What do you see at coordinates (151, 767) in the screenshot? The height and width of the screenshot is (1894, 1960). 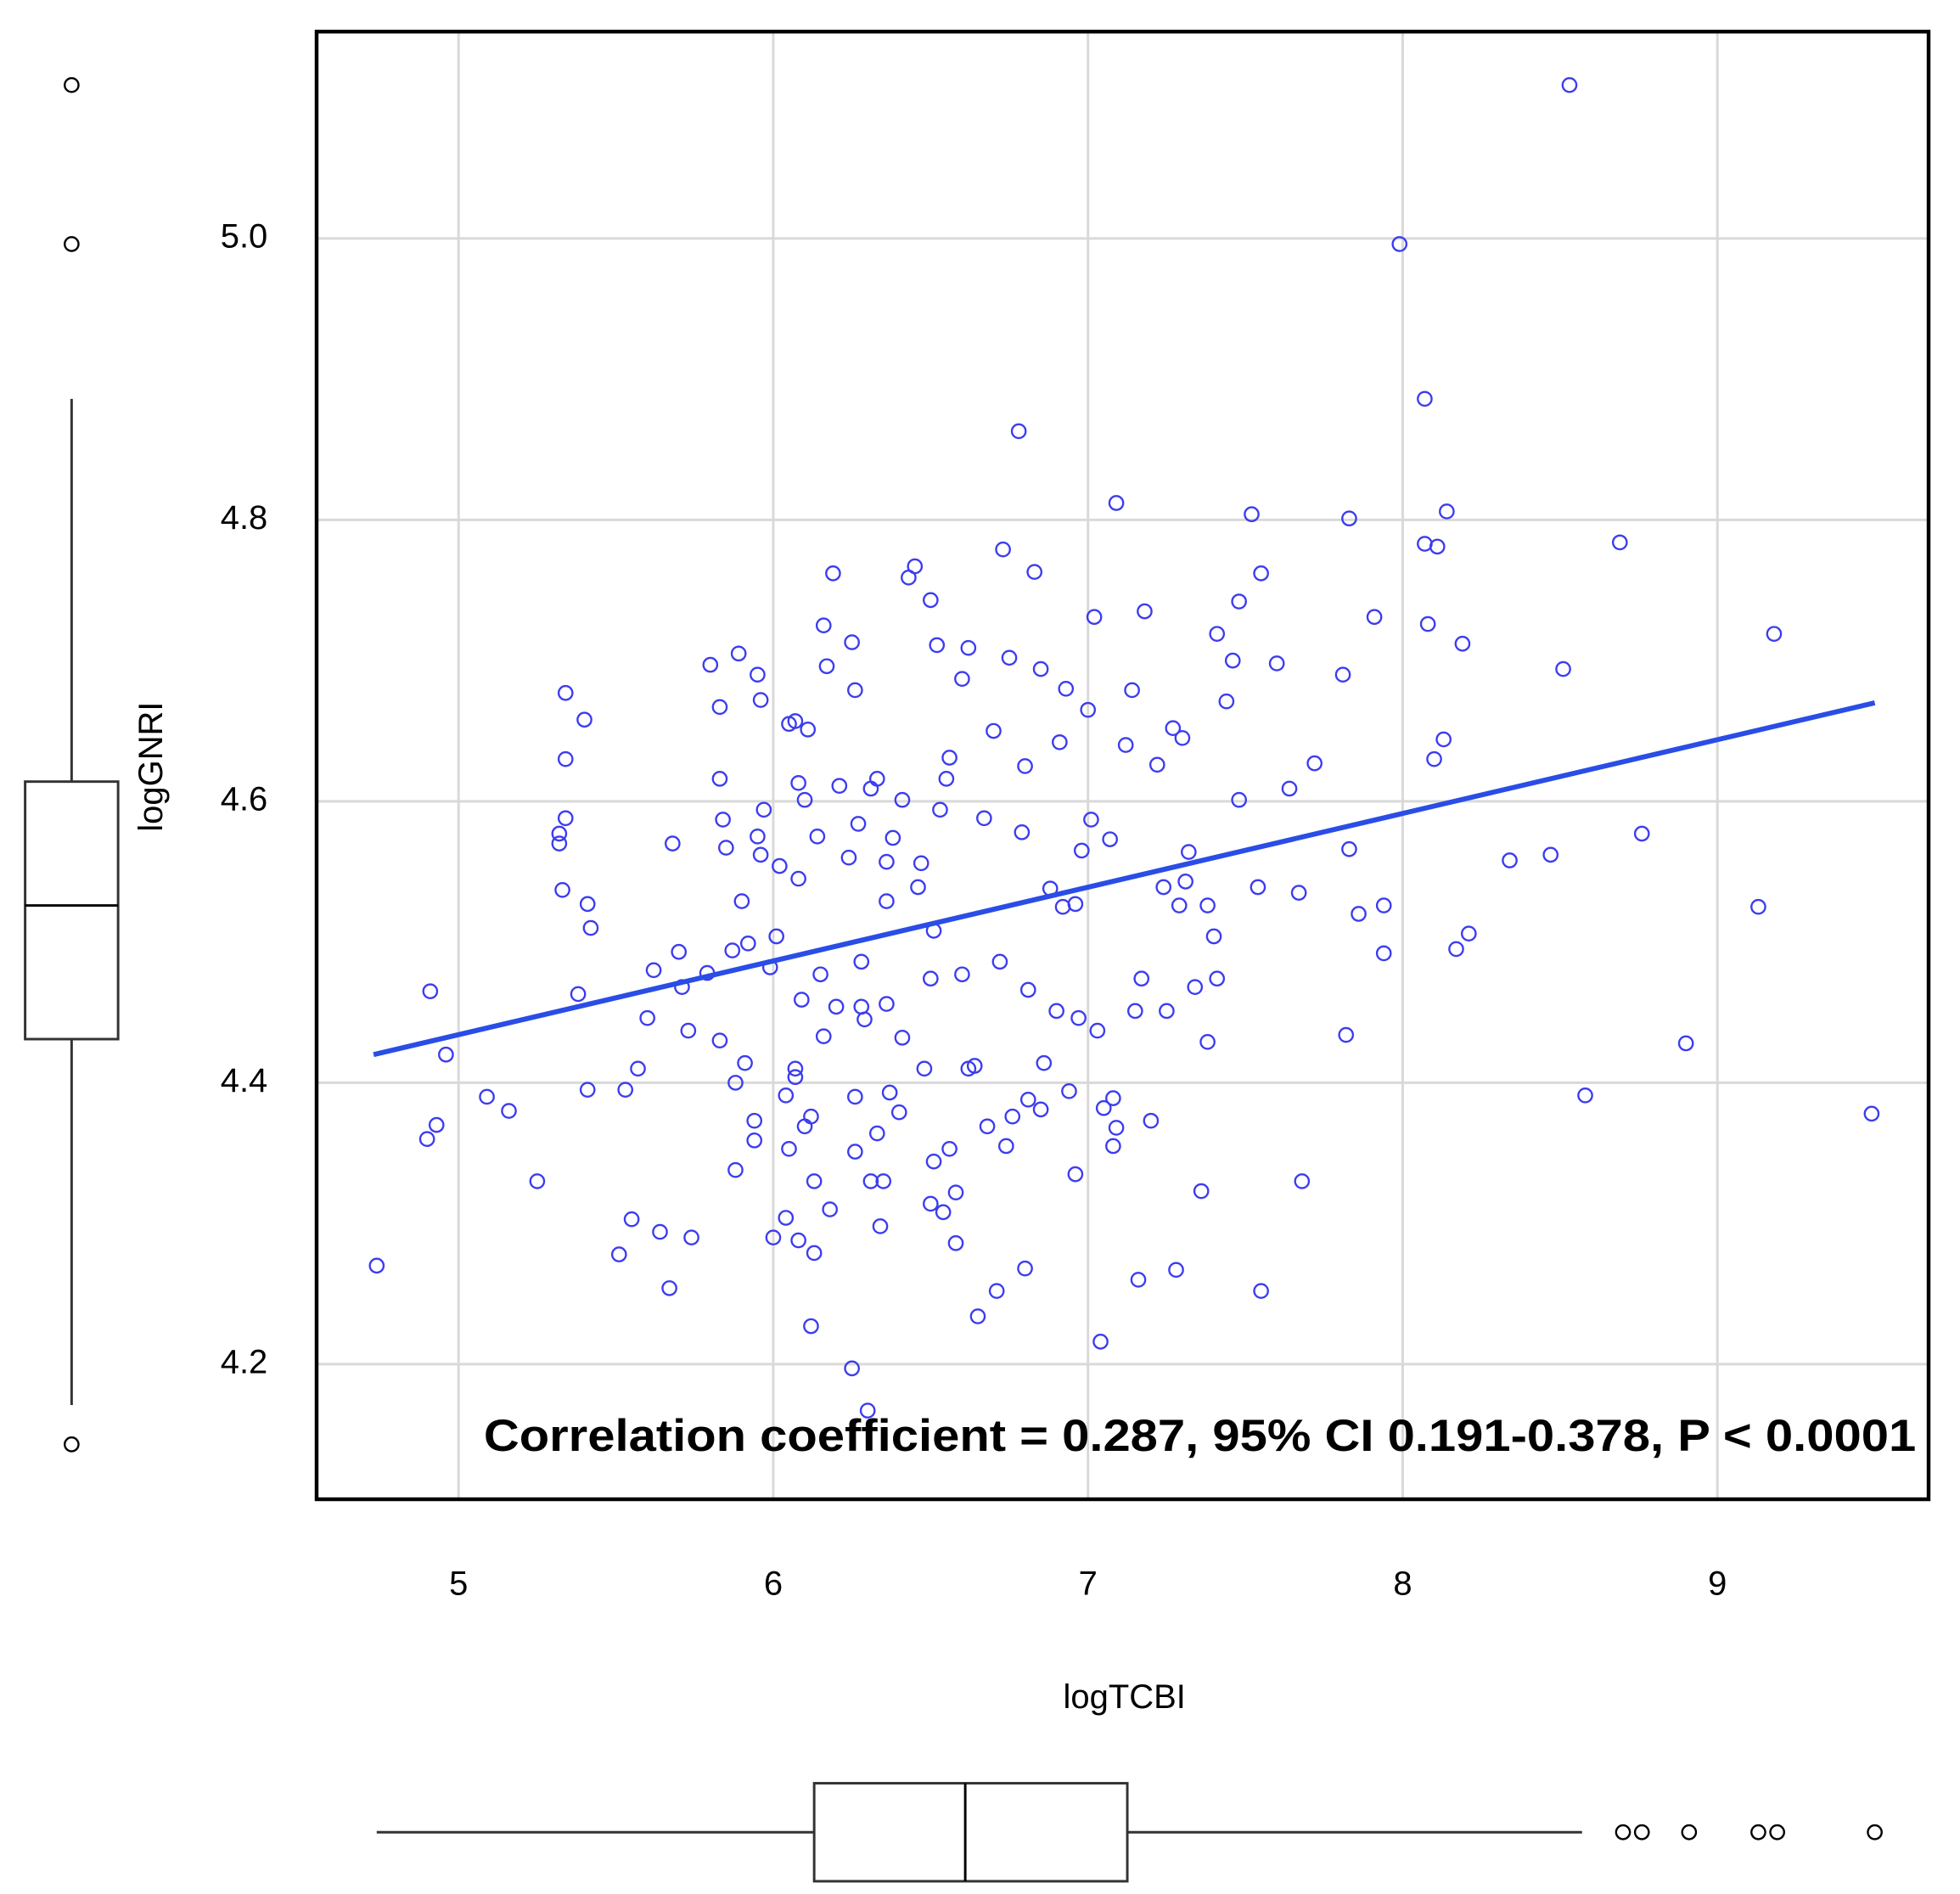 I see `y-axis-title: logGNRI` at bounding box center [151, 767].